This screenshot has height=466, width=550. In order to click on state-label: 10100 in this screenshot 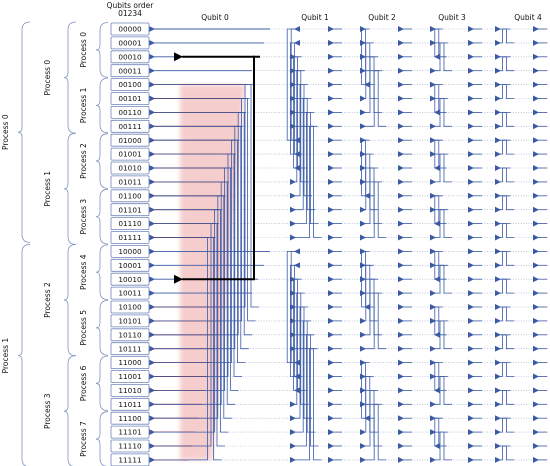, I will do `click(130, 307)`.